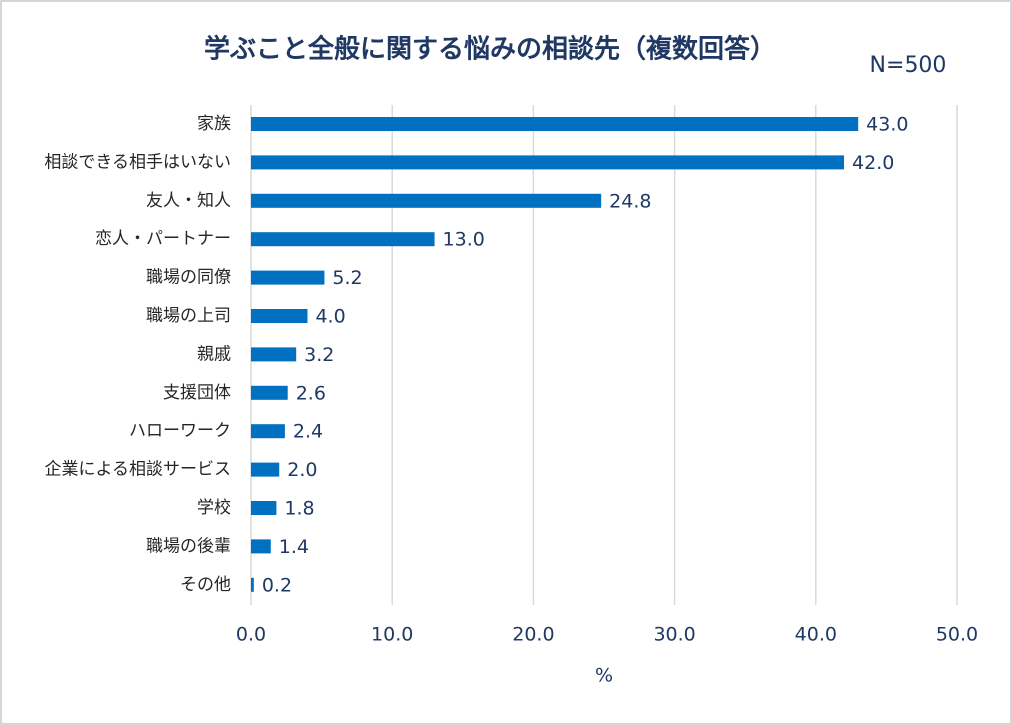 This screenshot has width=1012, height=725. Describe the element at coordinates (311, 393) in the screenshot. I see `data-label: 2.6` at that location.